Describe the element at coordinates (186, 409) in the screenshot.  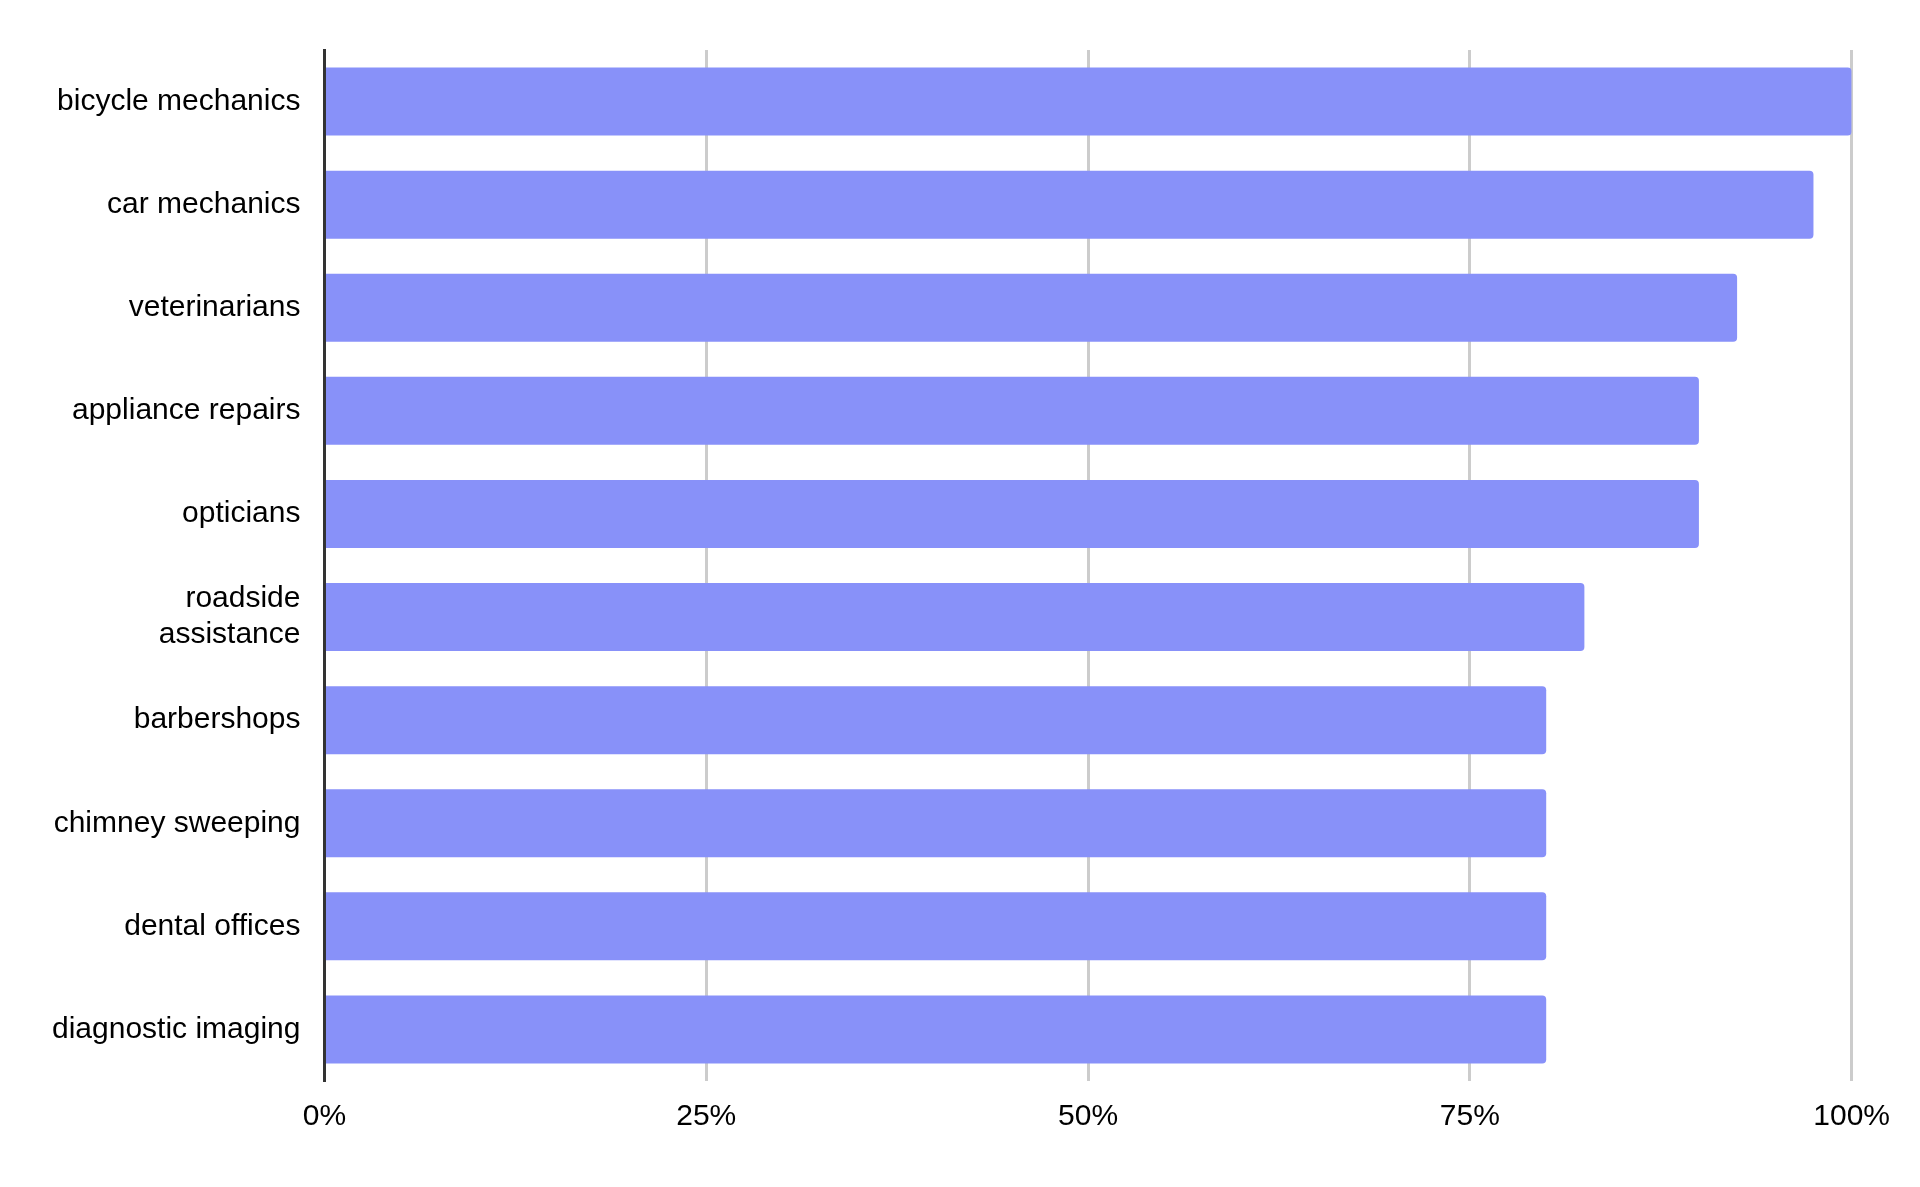
I see `y-tick-label: appliance repairs` at that location.